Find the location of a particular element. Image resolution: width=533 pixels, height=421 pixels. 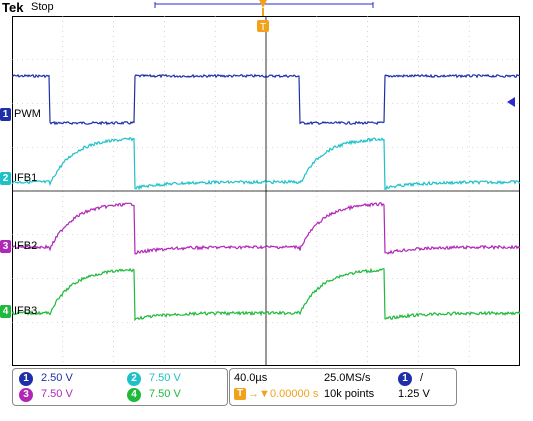

ch4-label: IFB3 is located at coordinates (26, 311).